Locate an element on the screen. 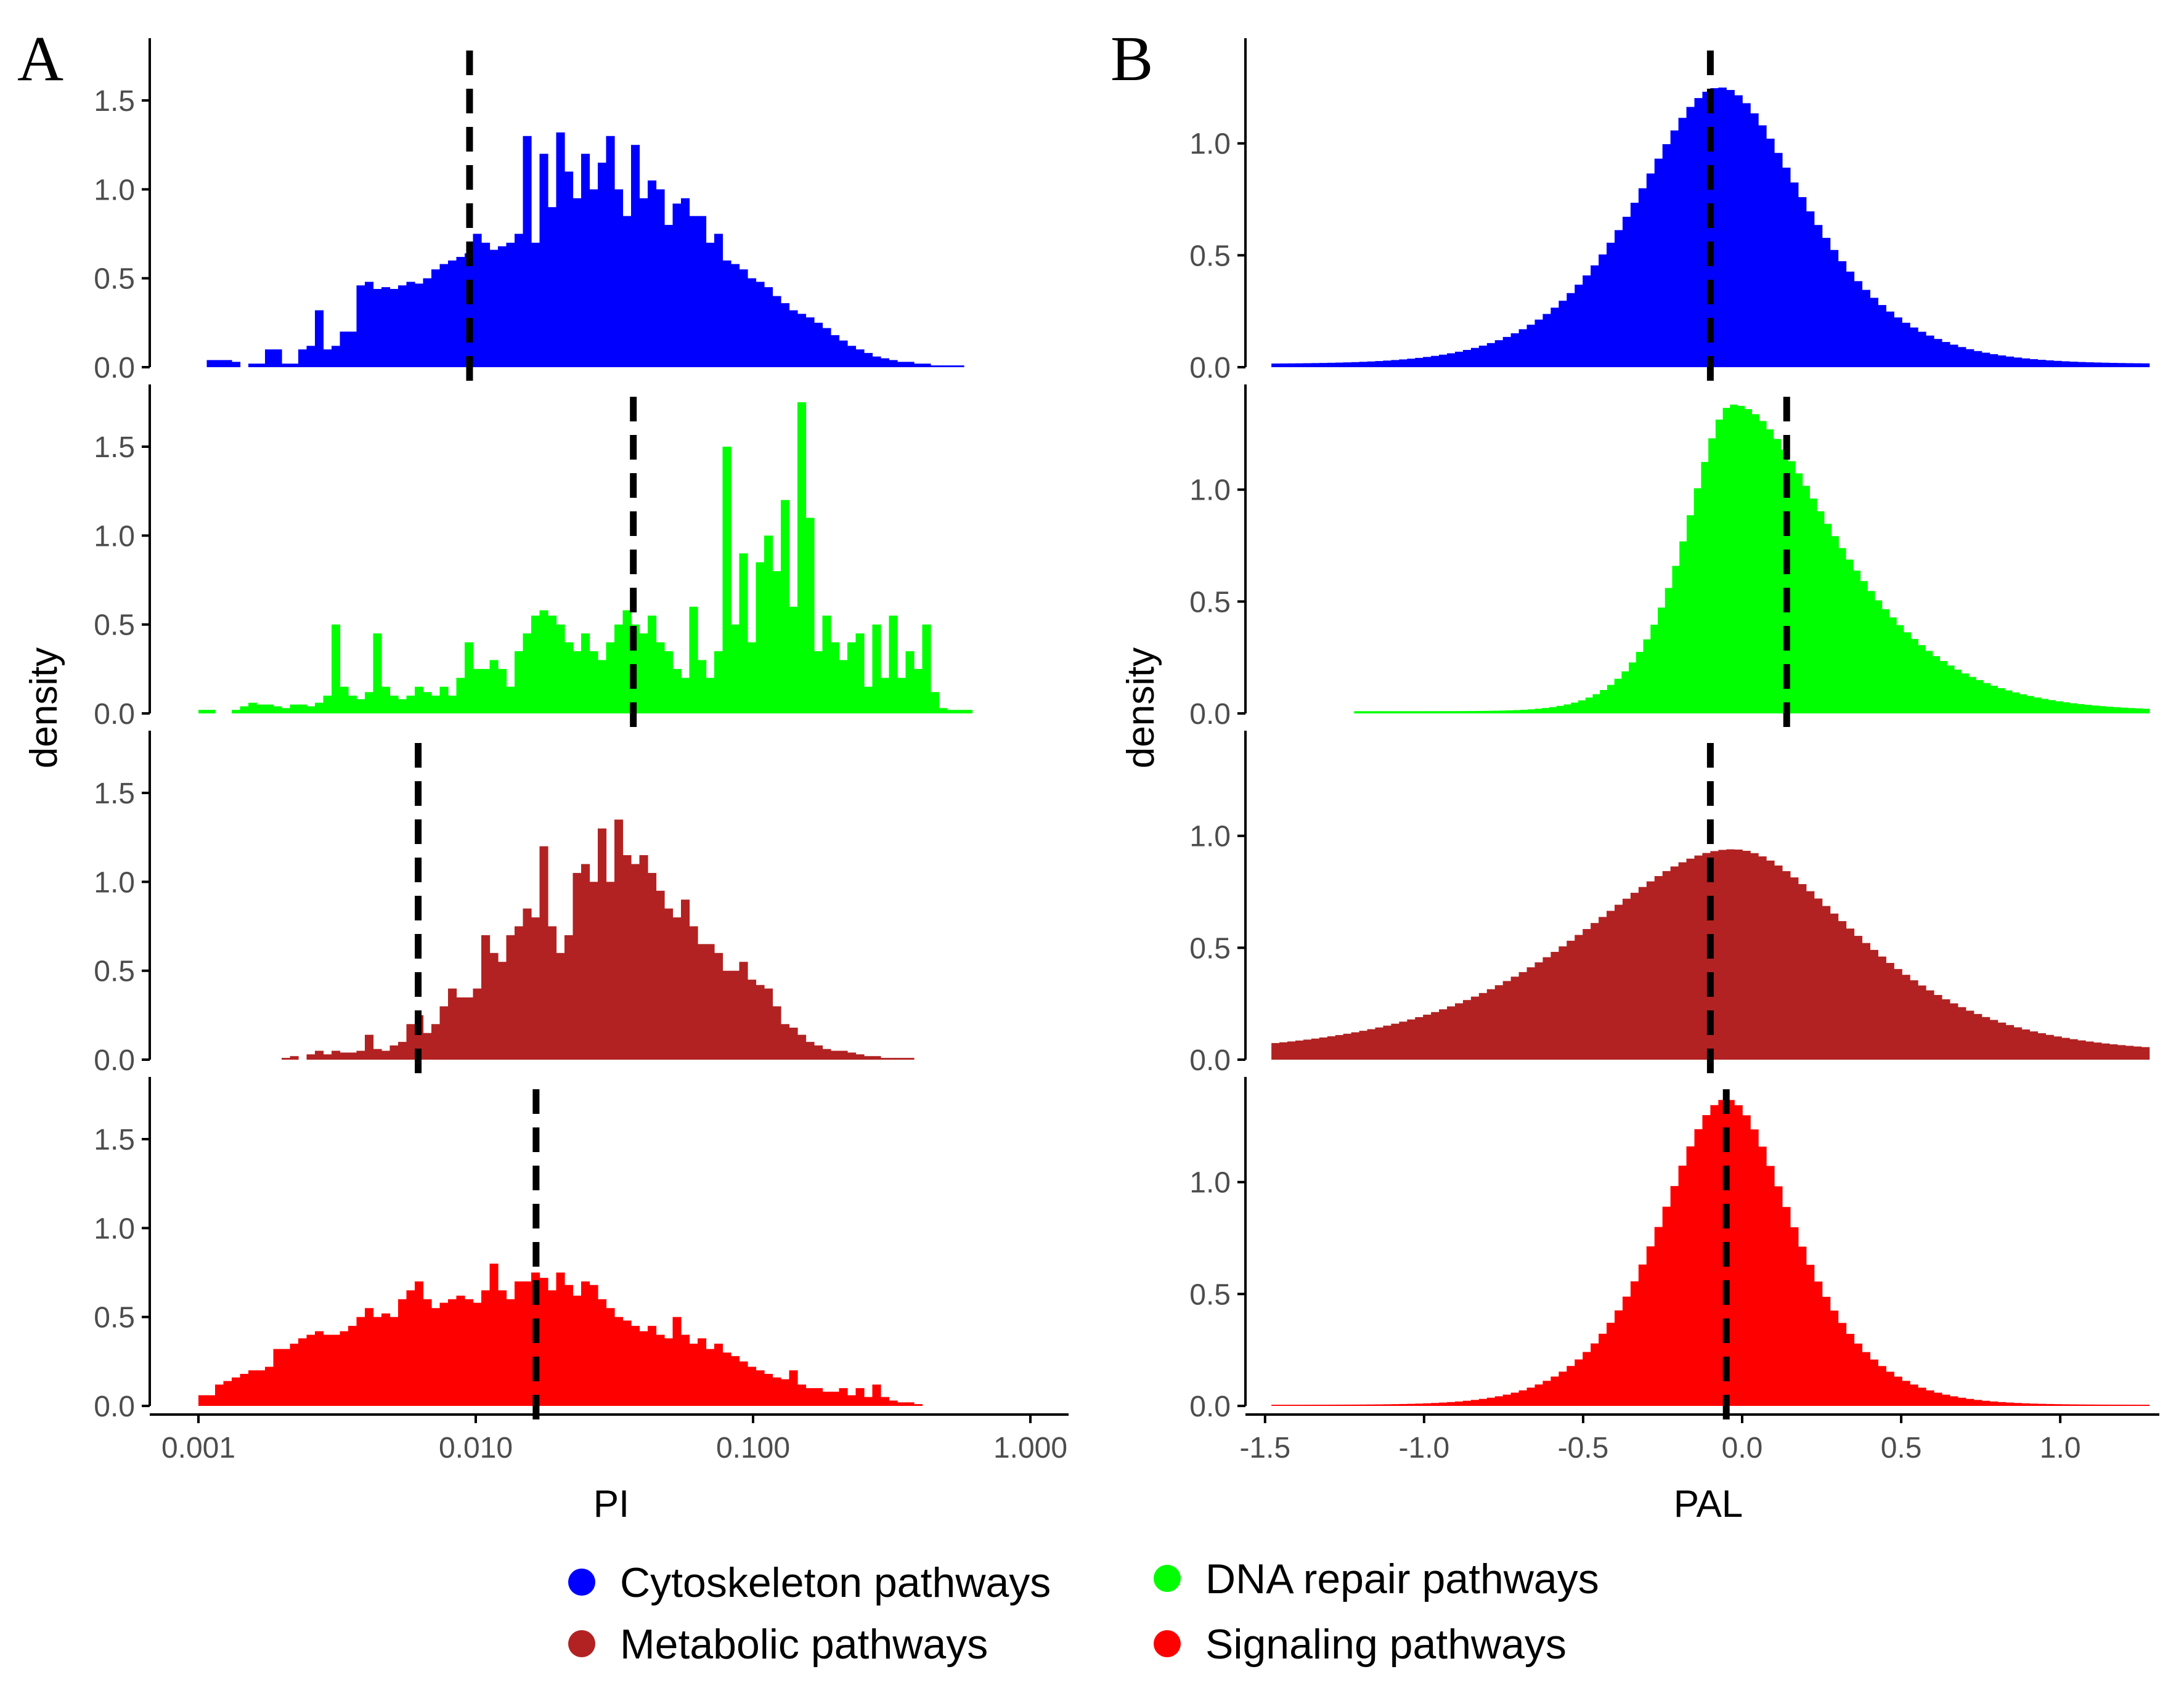  pal-y-tick-label: 0.5 is located at coordinates (1210, 1294).